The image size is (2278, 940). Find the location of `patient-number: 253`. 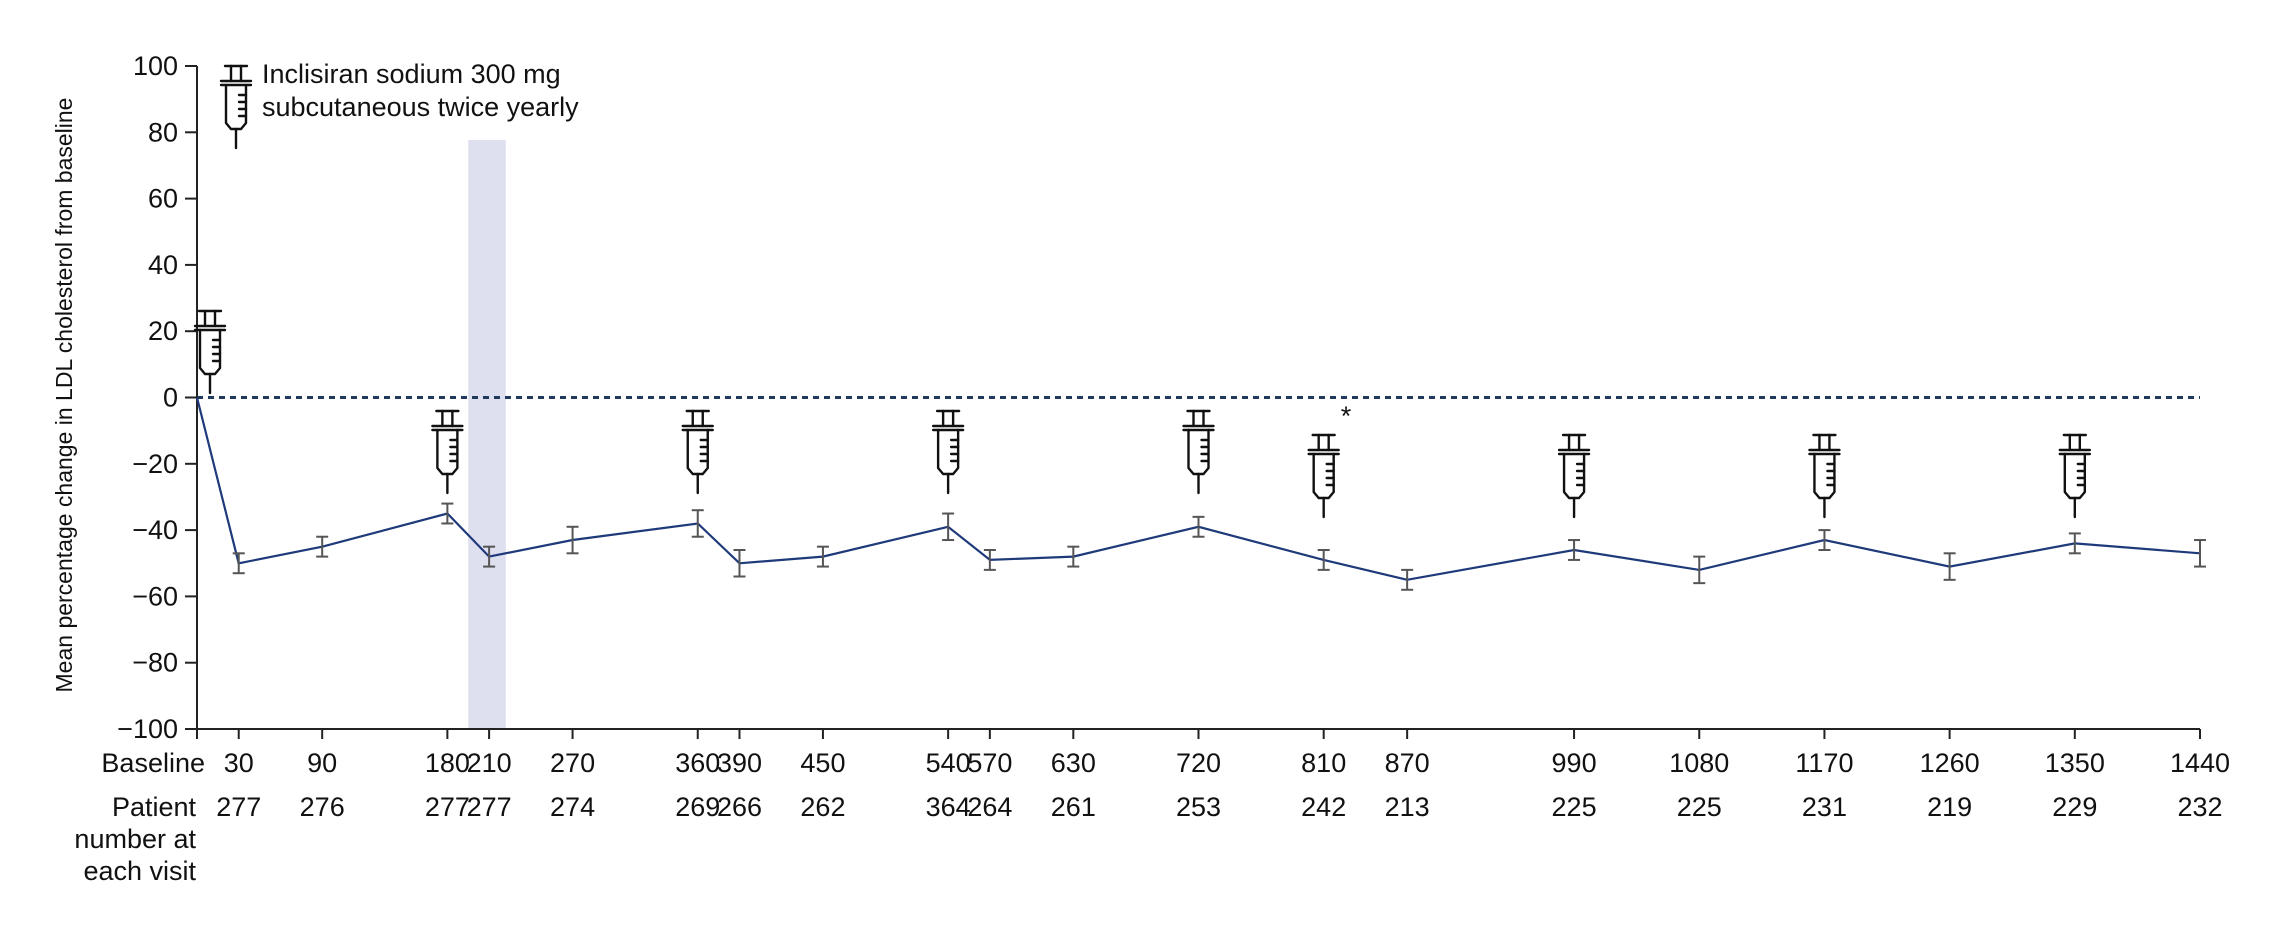

patient-number: 253 is located at coordinates (1198, 807).